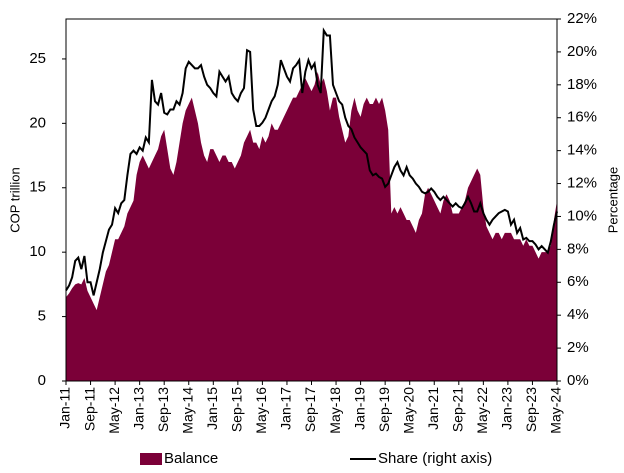 This screenshot has height=473, width=624. Describe the element at coordinates (187, 410) in the screenshot. I see `x-tick-label: May-14` at that location.